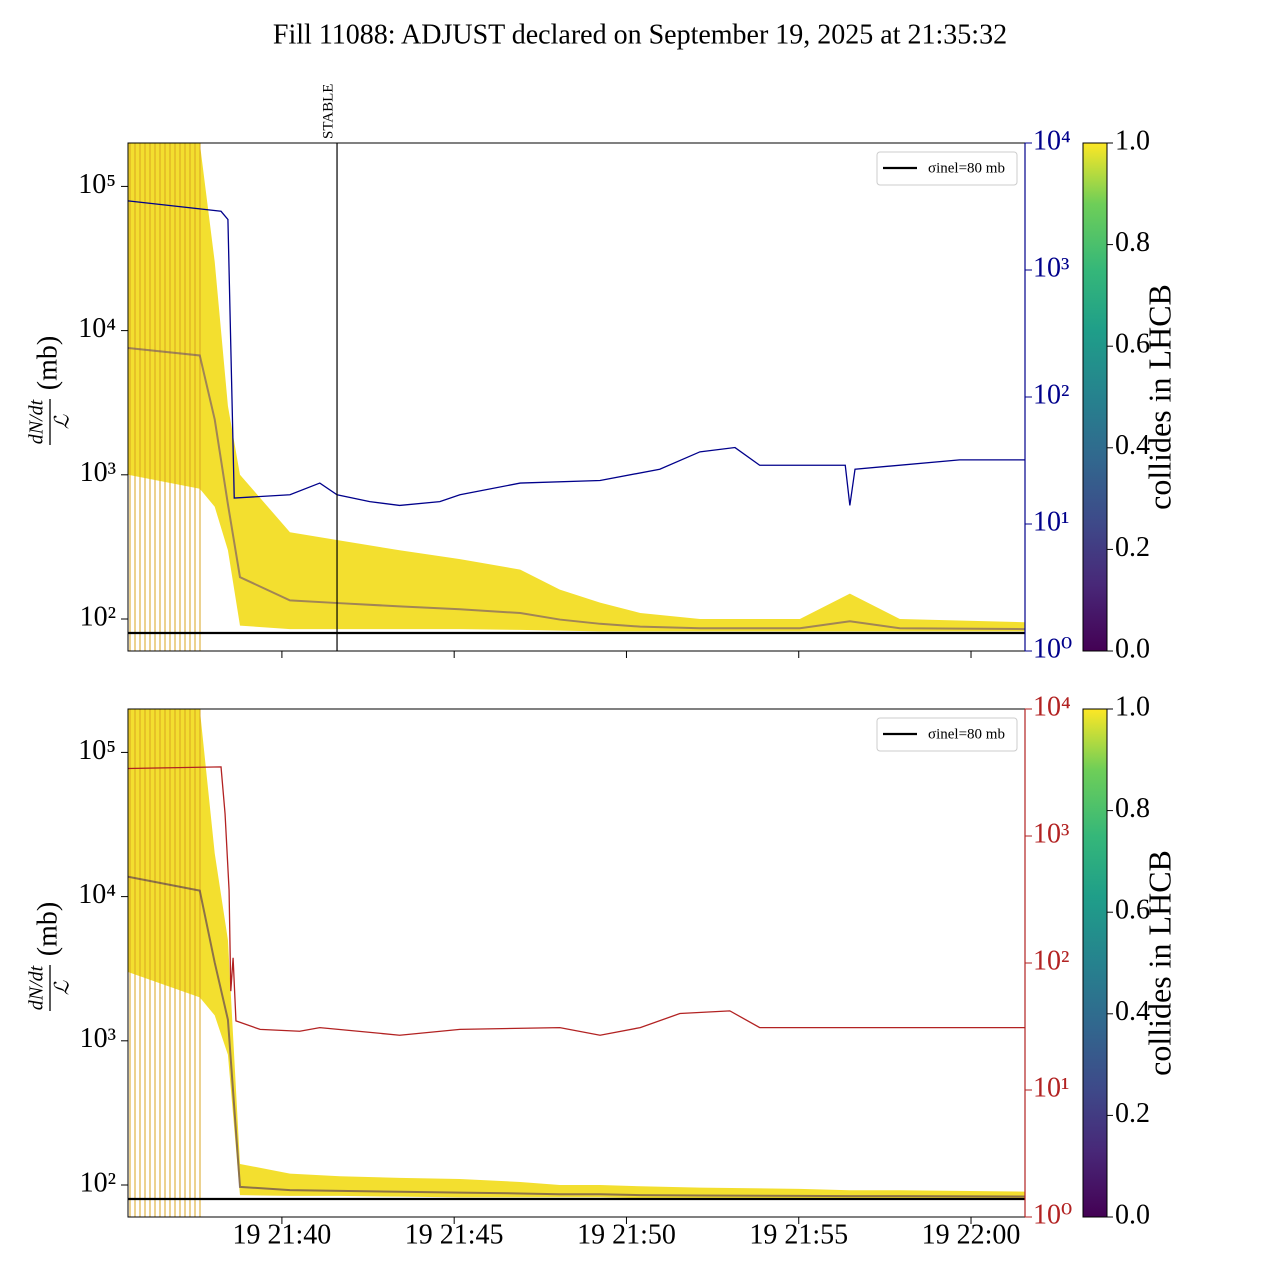  Describe the element at coordinates (454, 1234) in the screenshot. I see `x-tick-label: 19 21:45` at that location.